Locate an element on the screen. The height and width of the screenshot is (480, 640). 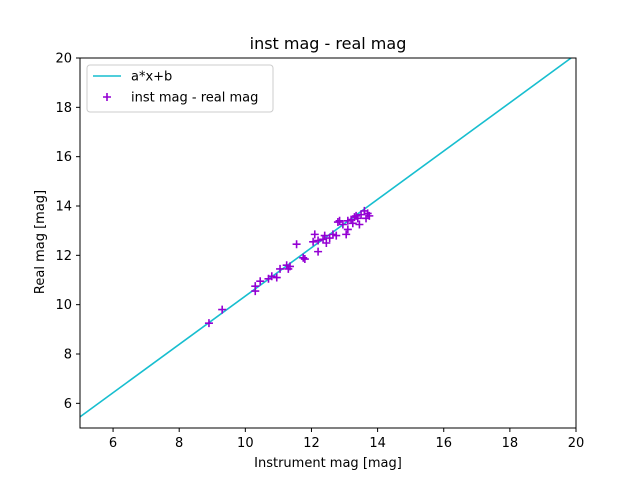
y-tick-label: 18 is located at coordinates (63, 108).